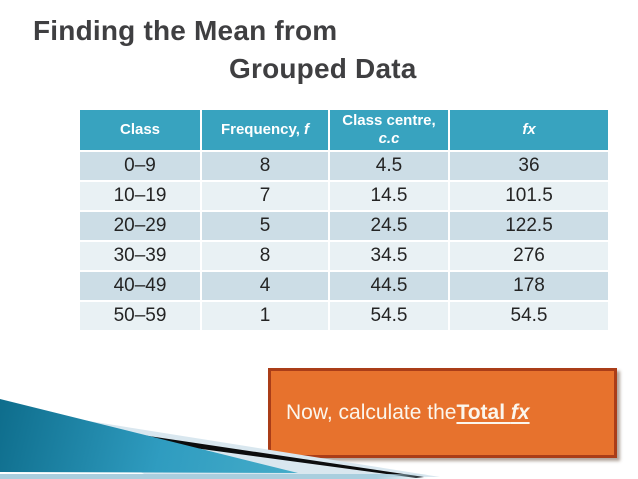 The width and height of the screenshot is (638, 479). Describe the element at coordinates (140, 226) in the screenshot. I see `cell-class: 20–29` at that location.